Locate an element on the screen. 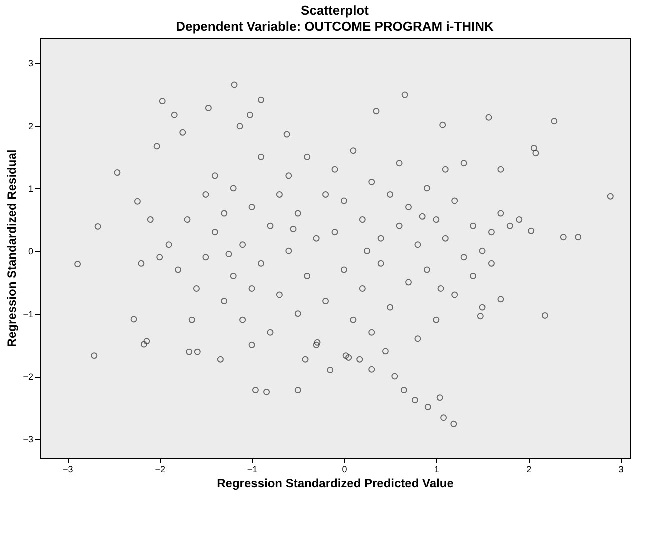 The width and height of the screenshot is (672, 535). x-tick-label: 2 is located at coordinates (529, 469).